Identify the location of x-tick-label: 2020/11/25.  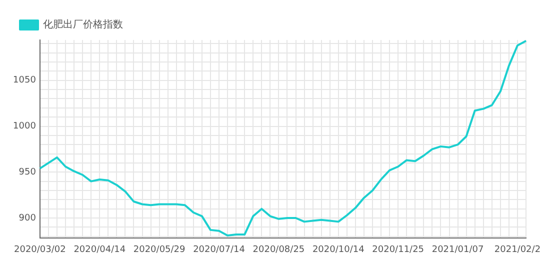
(398, 249).